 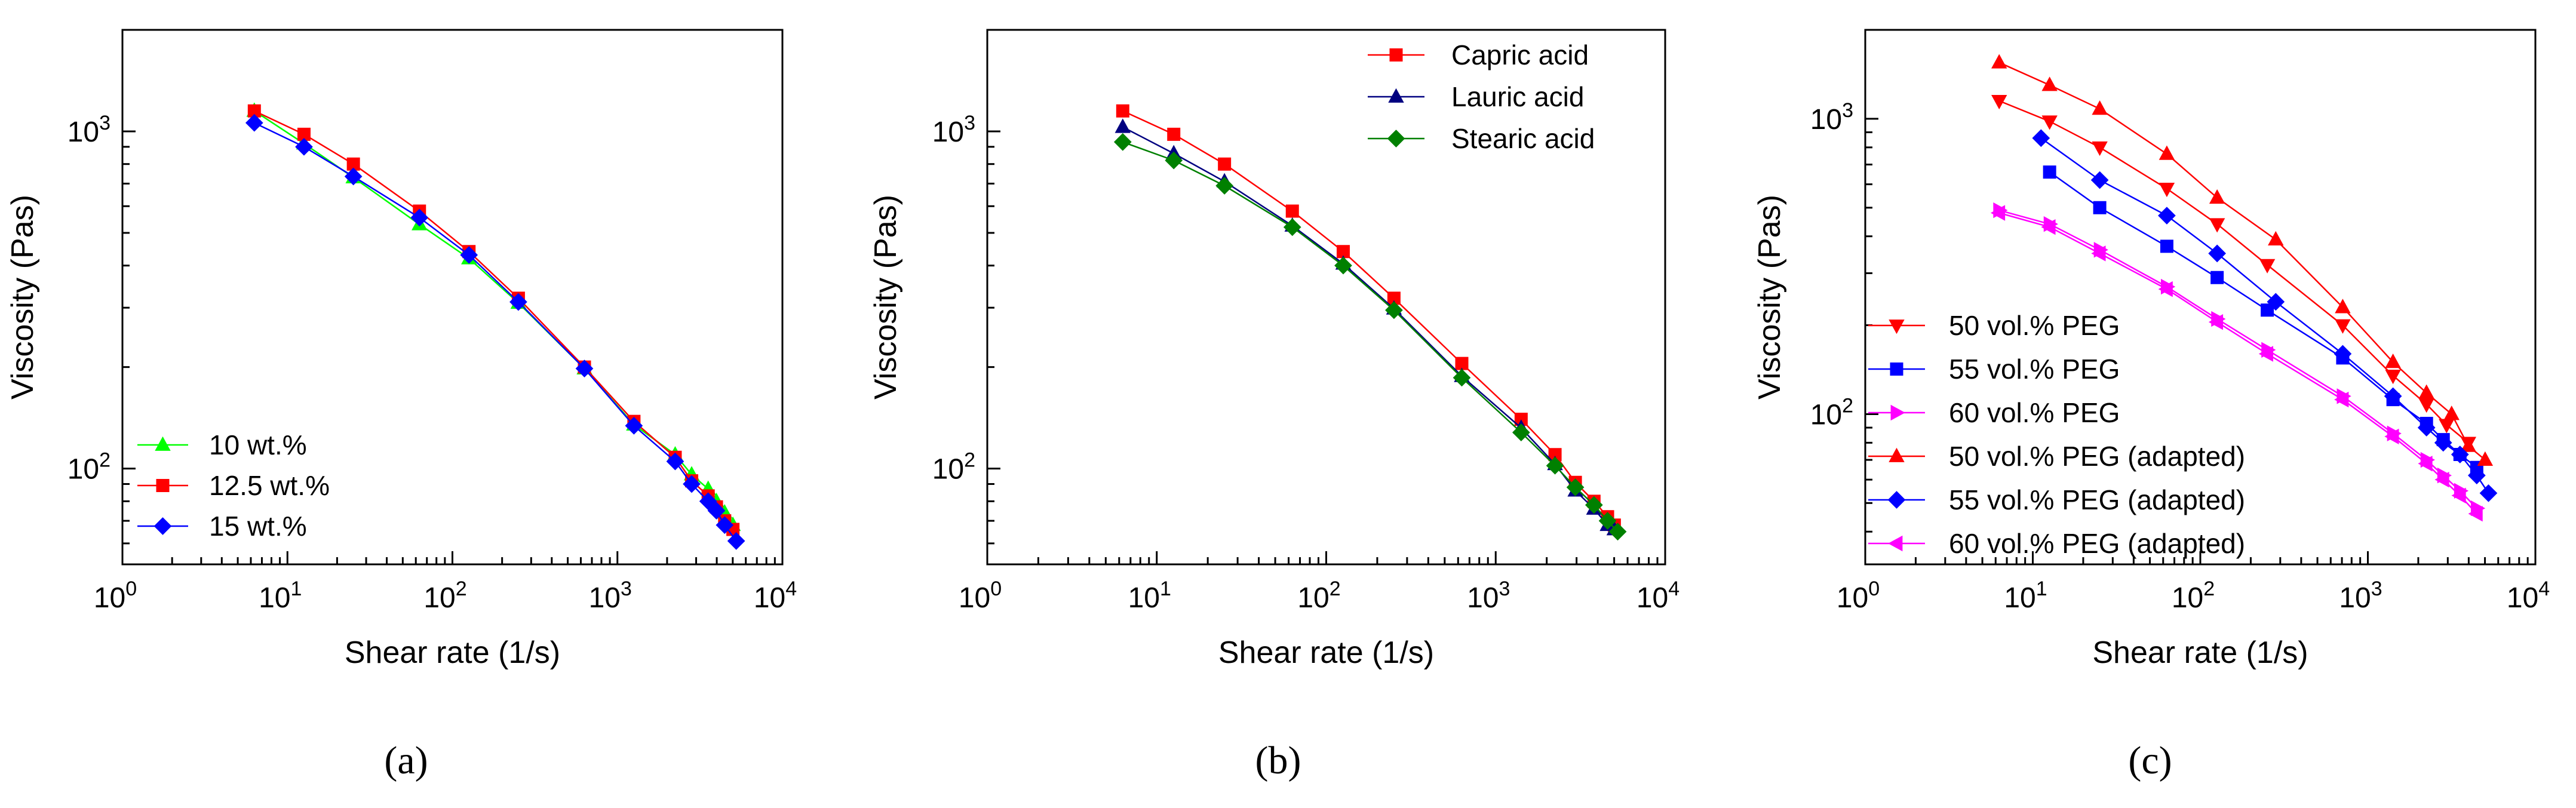 I want to click on chart-2-y-axis-label: Viscosity (Pas), so click(x=1769, y=297).